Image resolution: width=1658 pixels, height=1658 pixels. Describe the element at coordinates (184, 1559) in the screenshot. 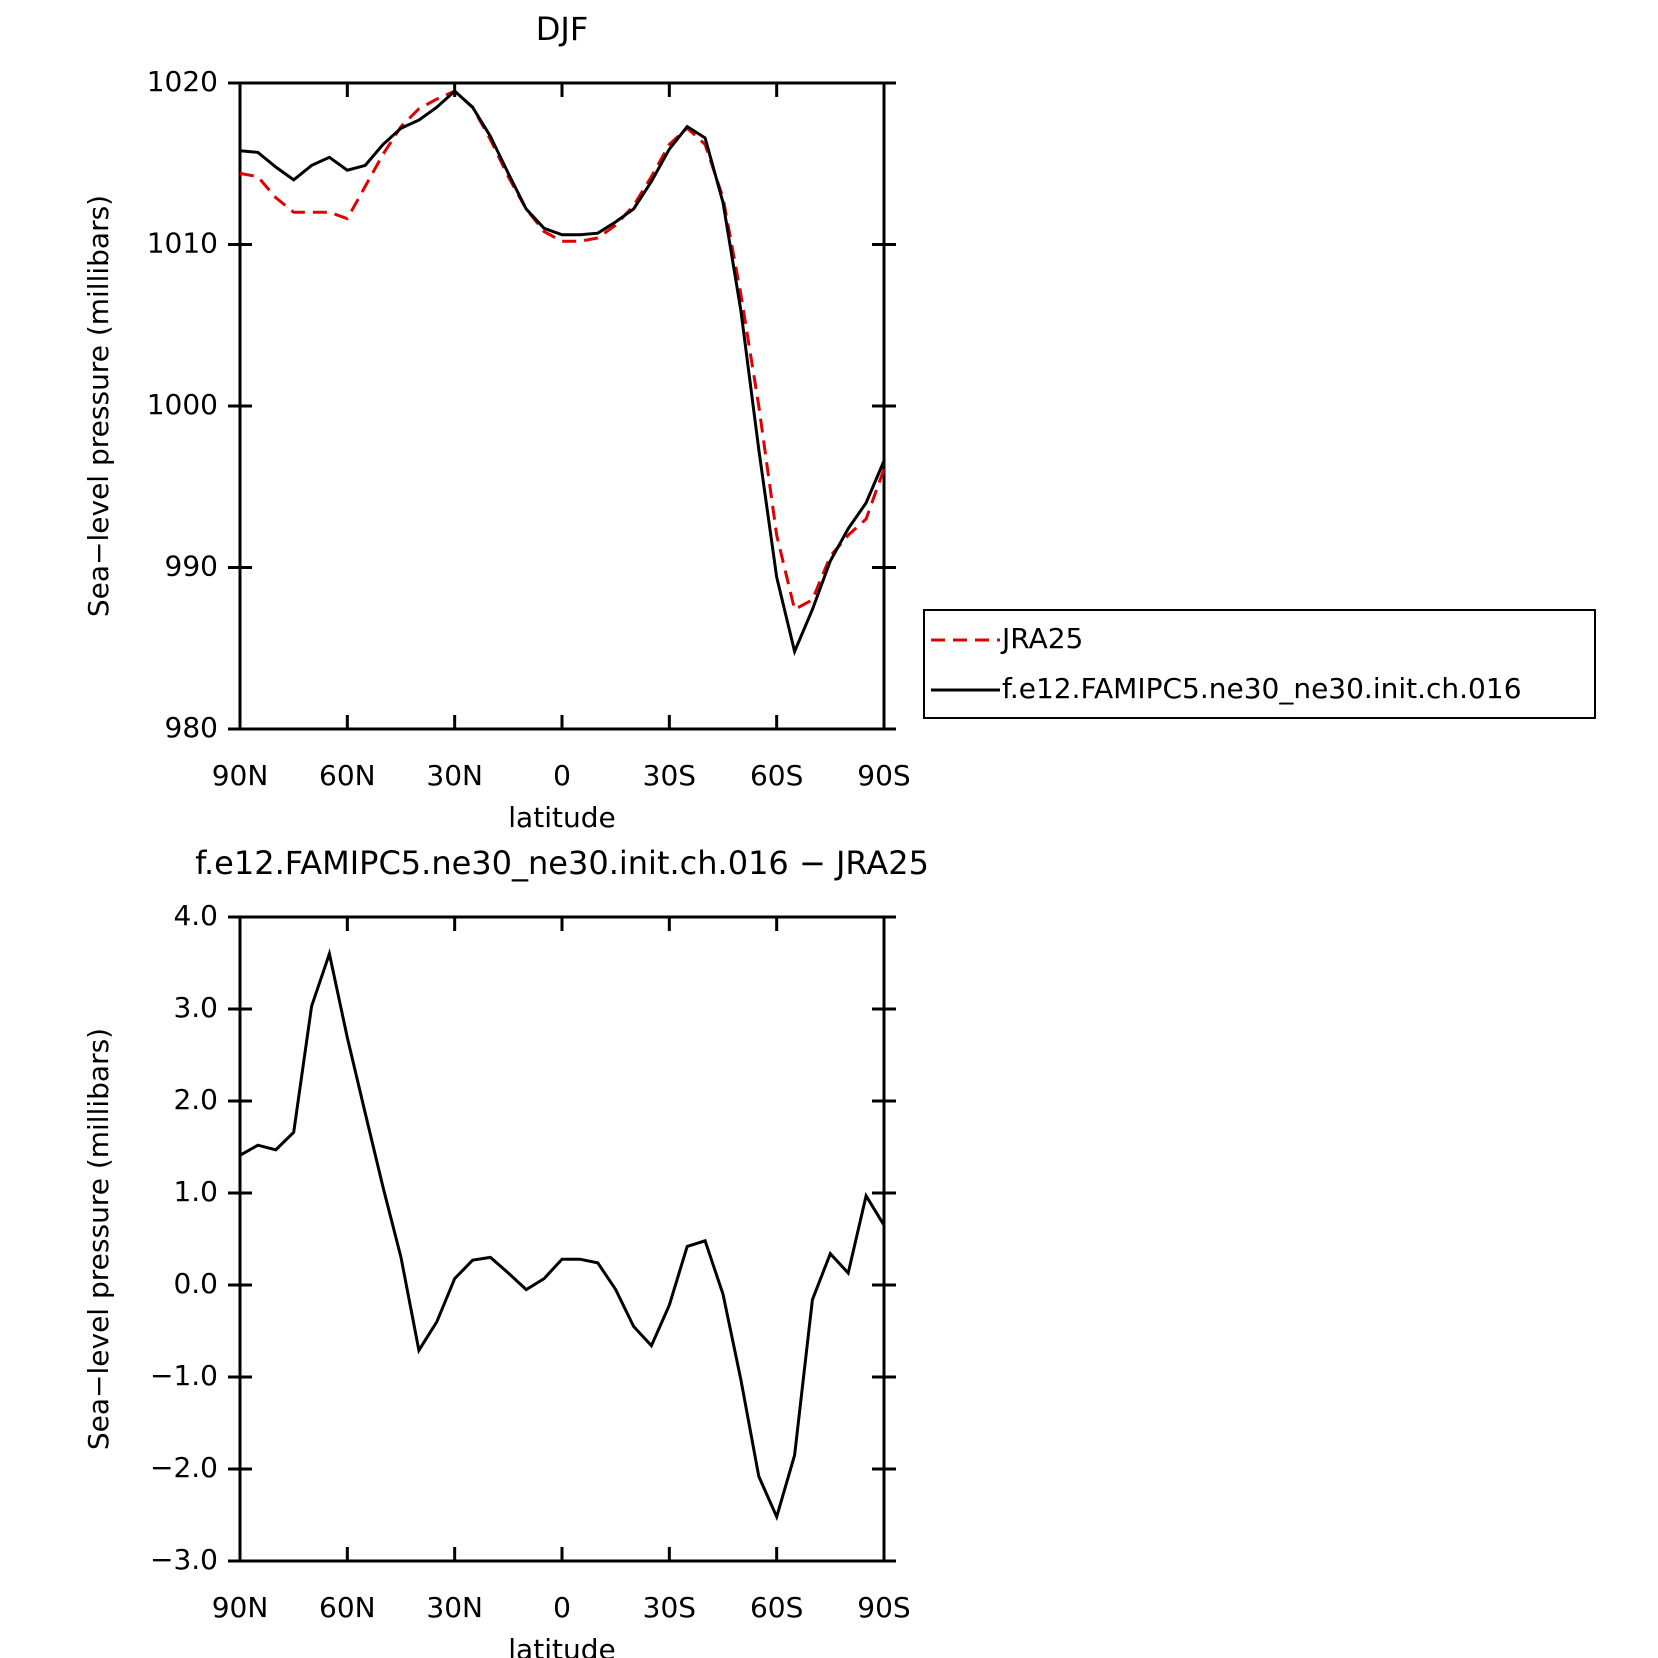

I see `y-tick-label: −3.0` at that location.